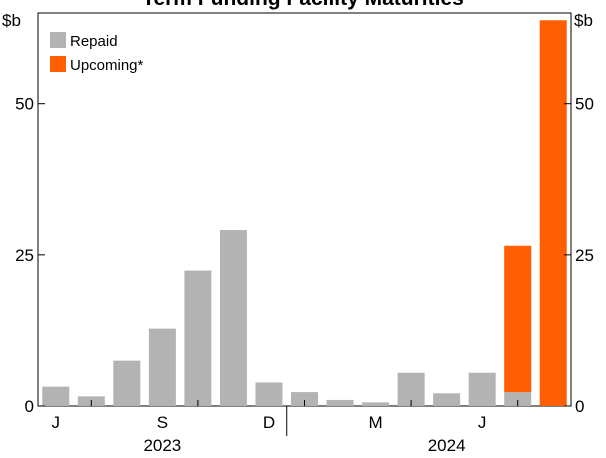 The image size is (606, 458). I want to click on y-tick-label-left: 0, so click(29, 406).